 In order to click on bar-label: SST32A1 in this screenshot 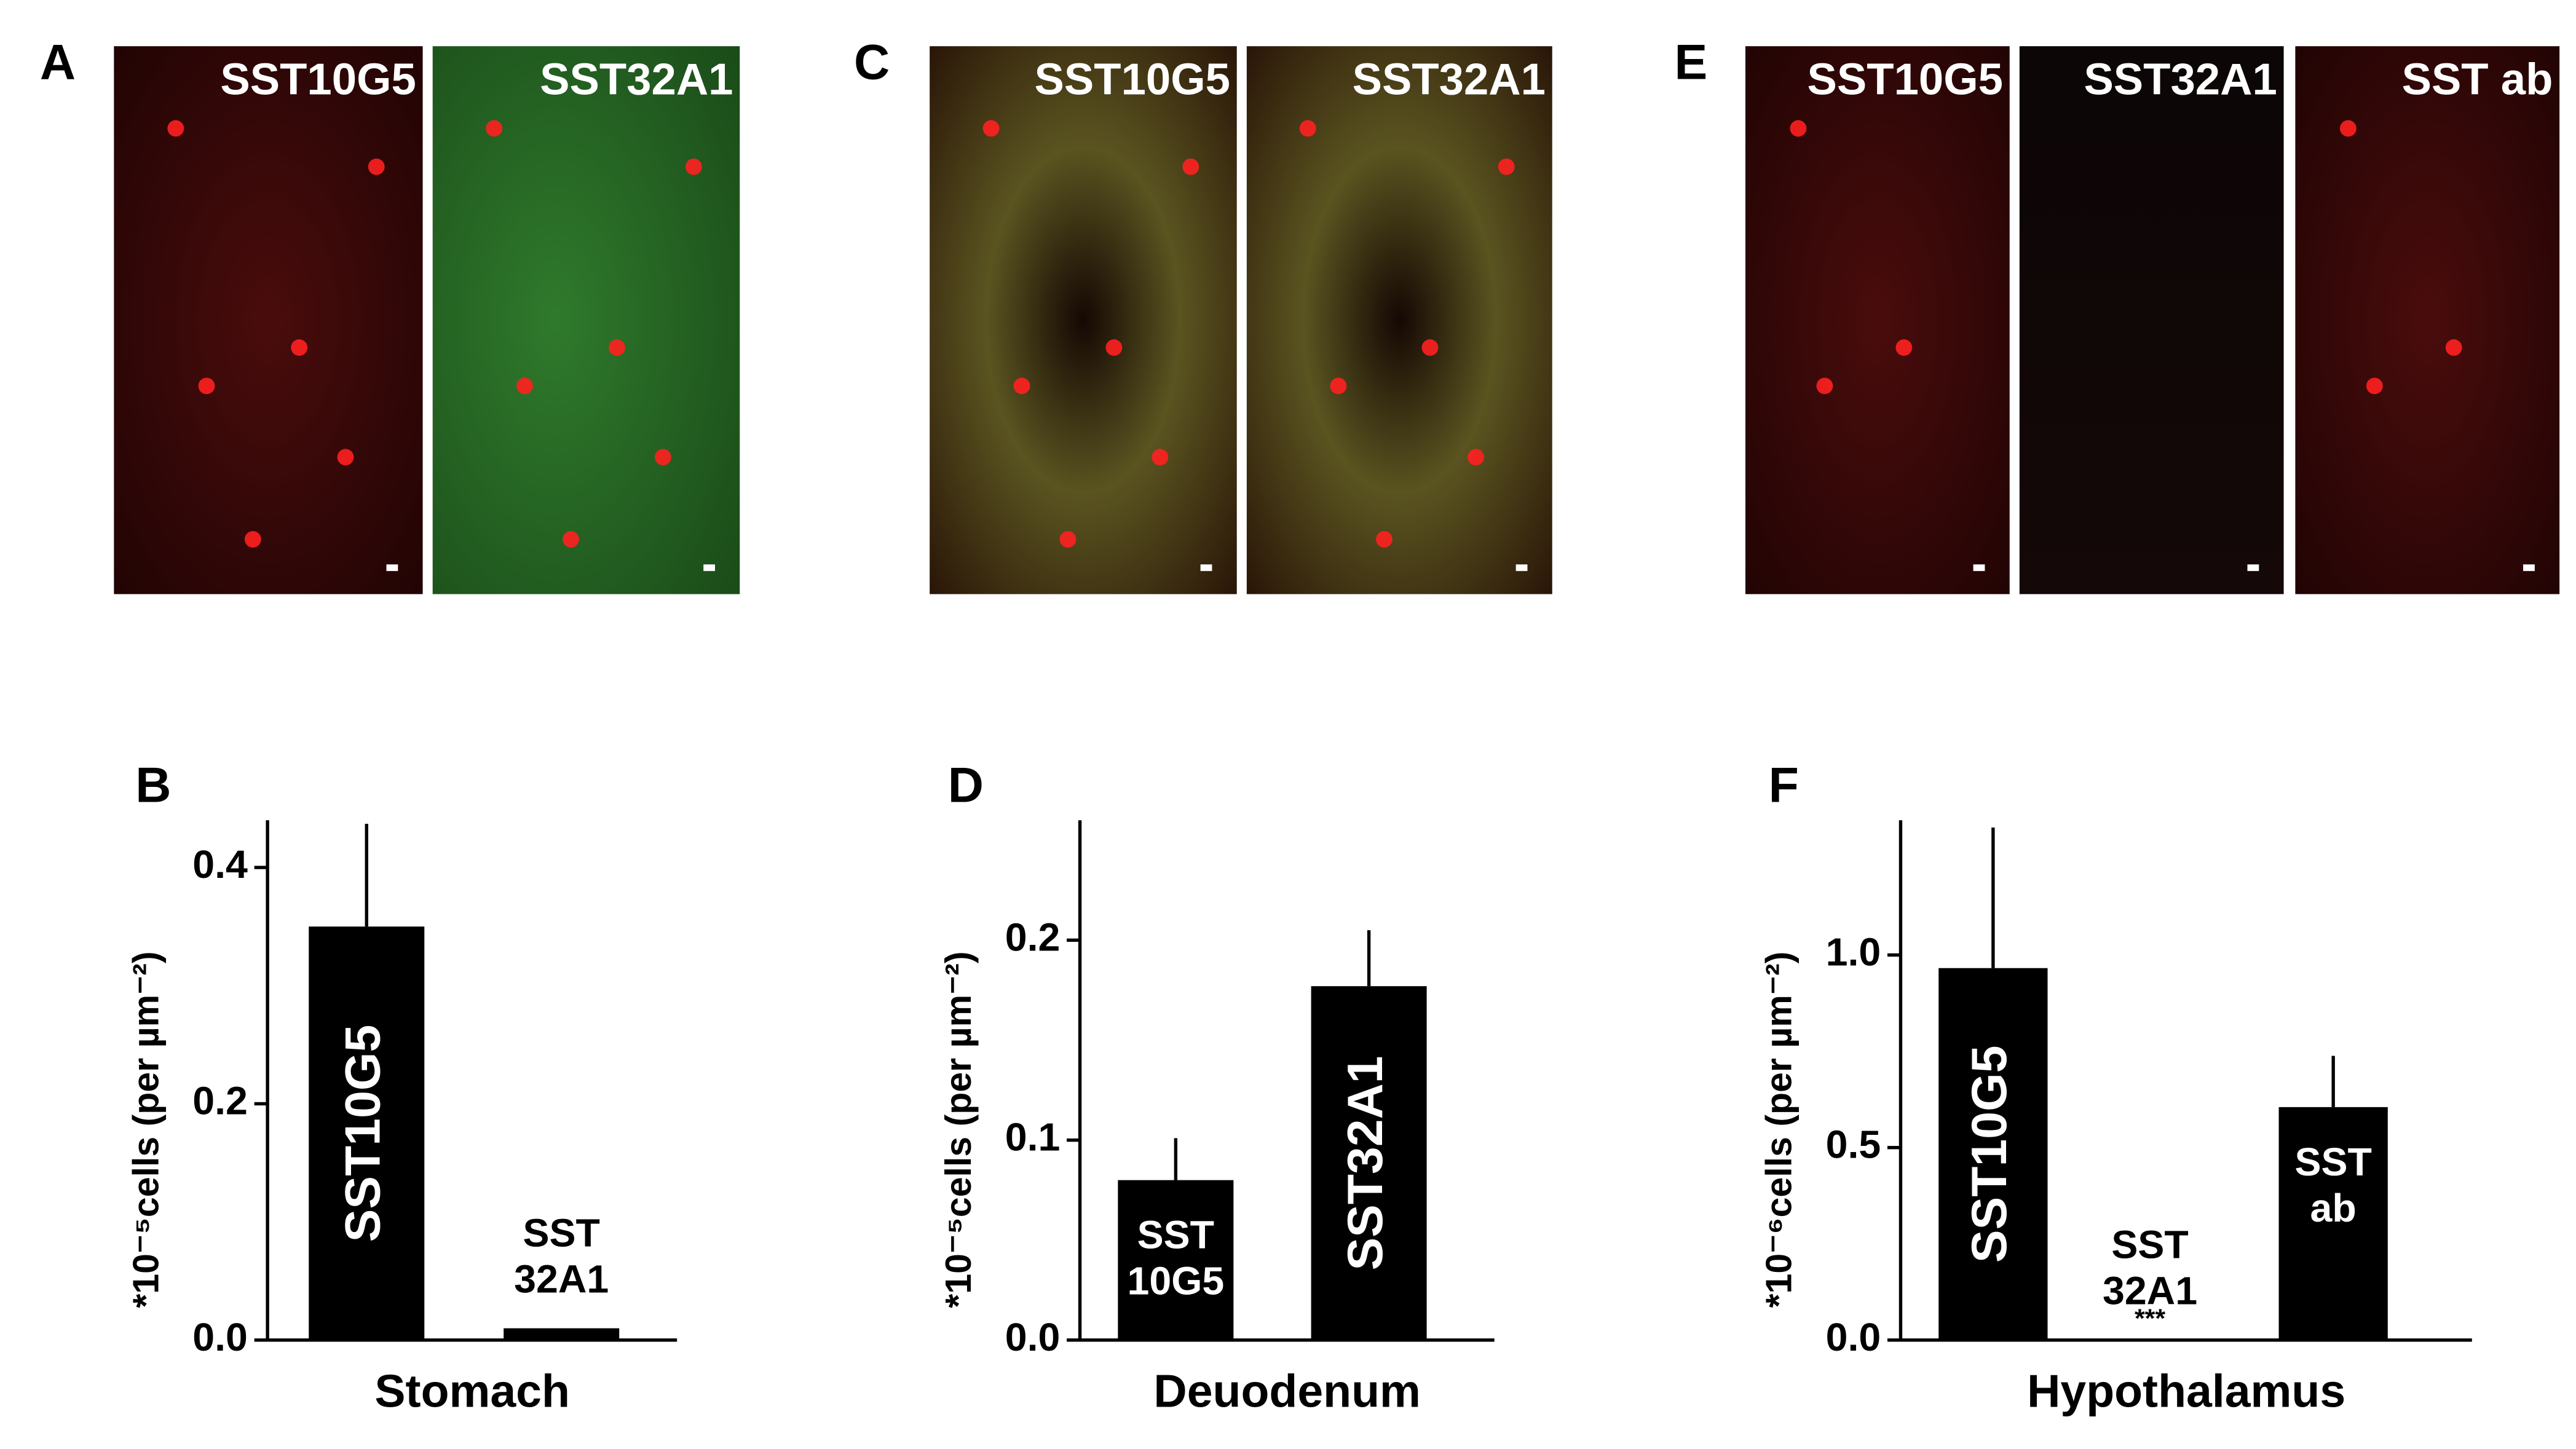, I will do `click(1366, 1163)`.